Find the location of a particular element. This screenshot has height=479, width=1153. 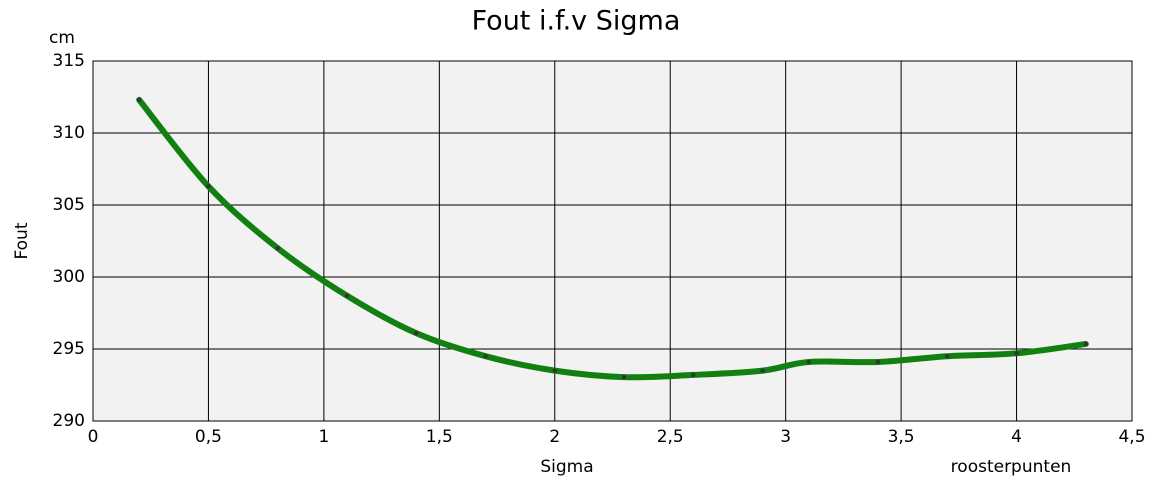

y-tick-label: 310 is located at coordinates (69, 133).